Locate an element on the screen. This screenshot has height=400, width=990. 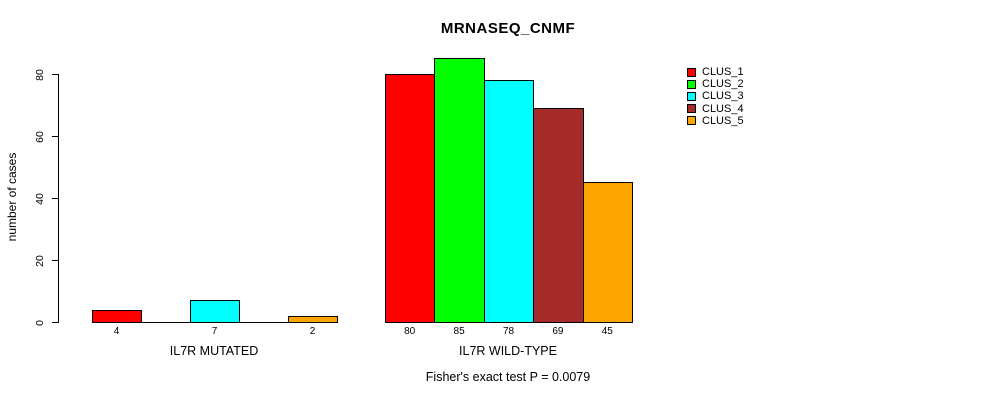
y-axis-title: number of cases is located at coordinates (12, 197).